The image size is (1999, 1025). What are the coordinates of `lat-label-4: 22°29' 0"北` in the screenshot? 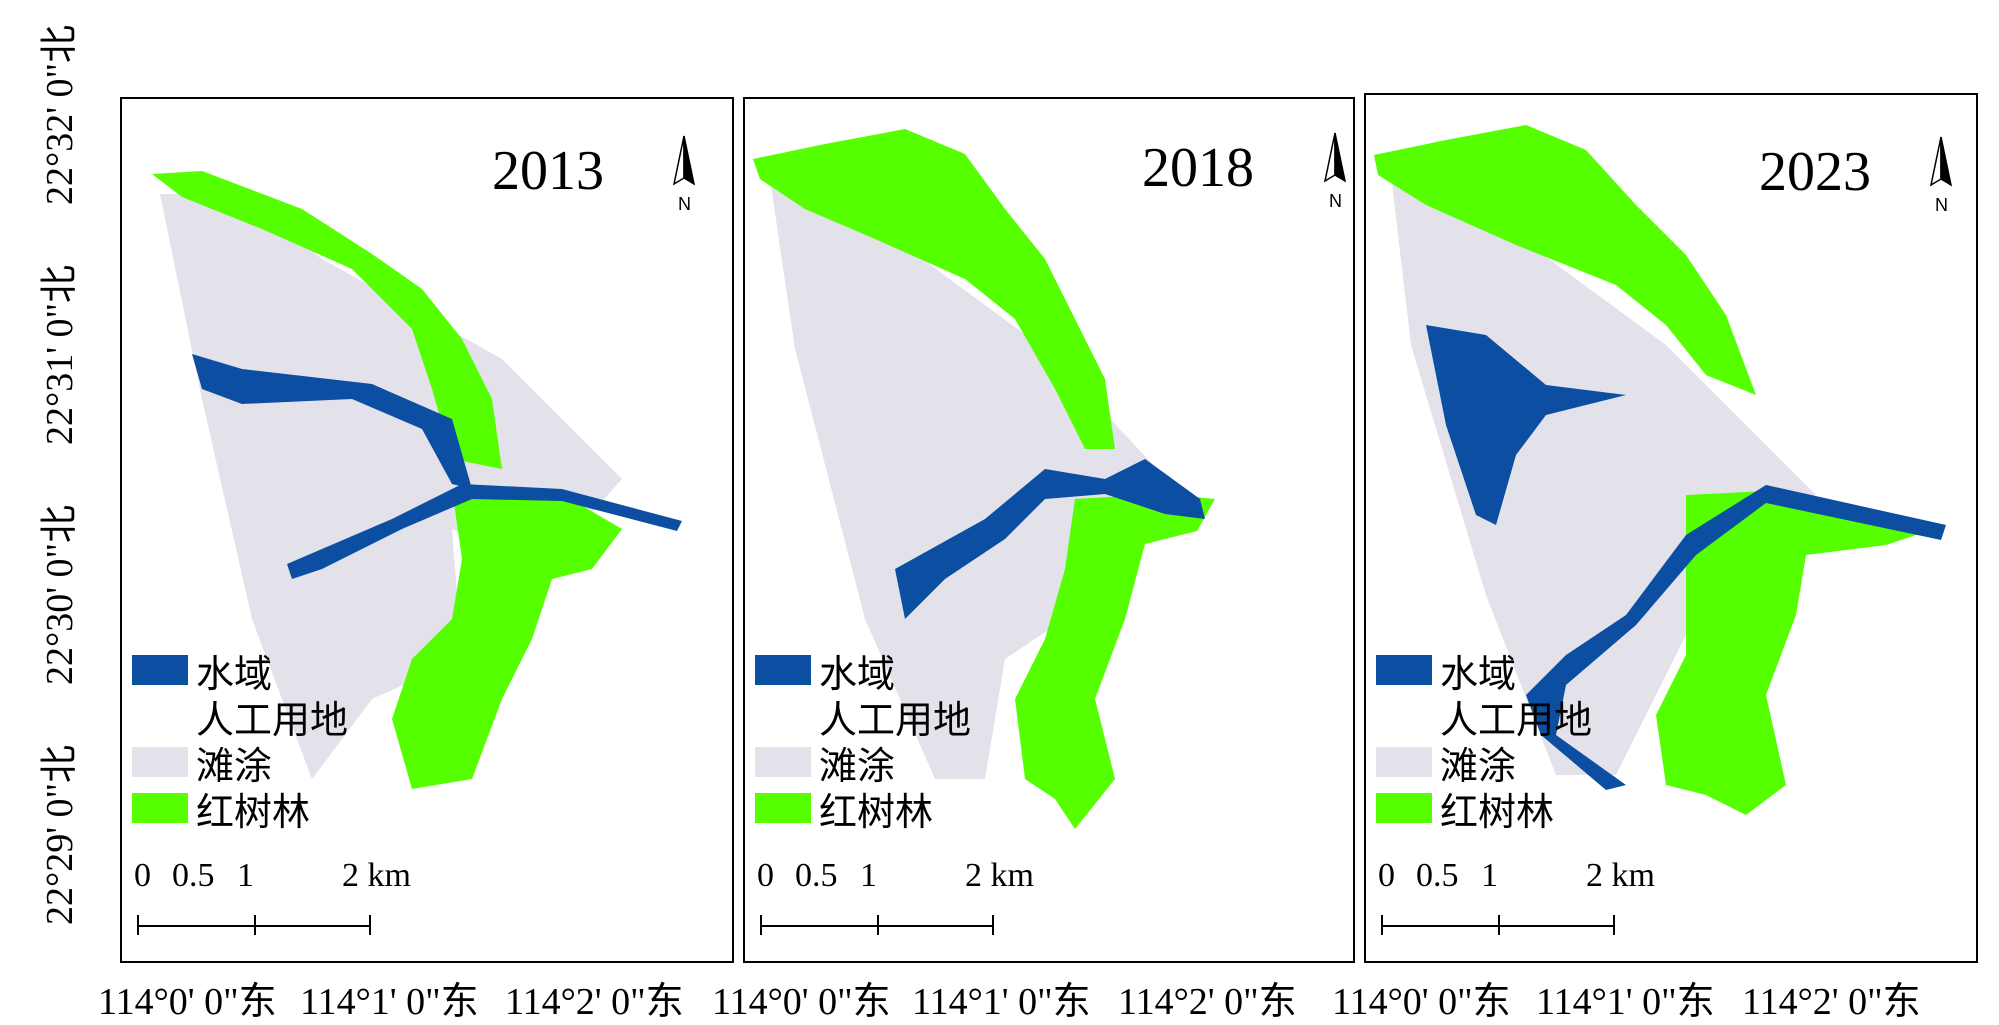 It's located at (60, 834).